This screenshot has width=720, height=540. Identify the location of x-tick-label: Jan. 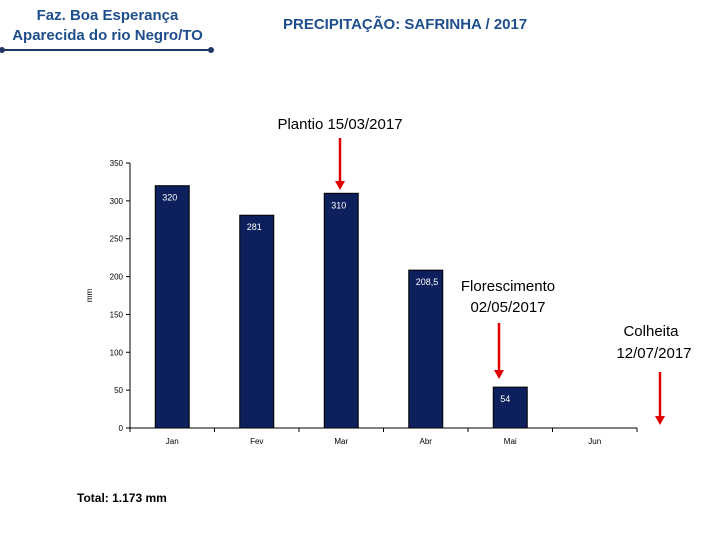
(172, 441).